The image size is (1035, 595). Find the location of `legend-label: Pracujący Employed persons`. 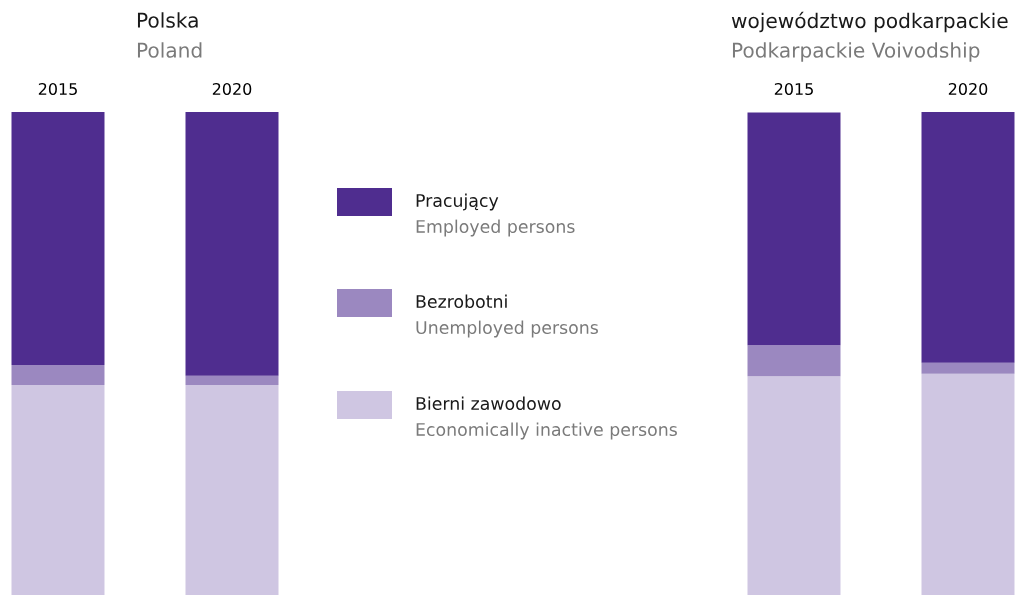

legend-label: Pracujący Employed persons is located at coordinates (495, 215).